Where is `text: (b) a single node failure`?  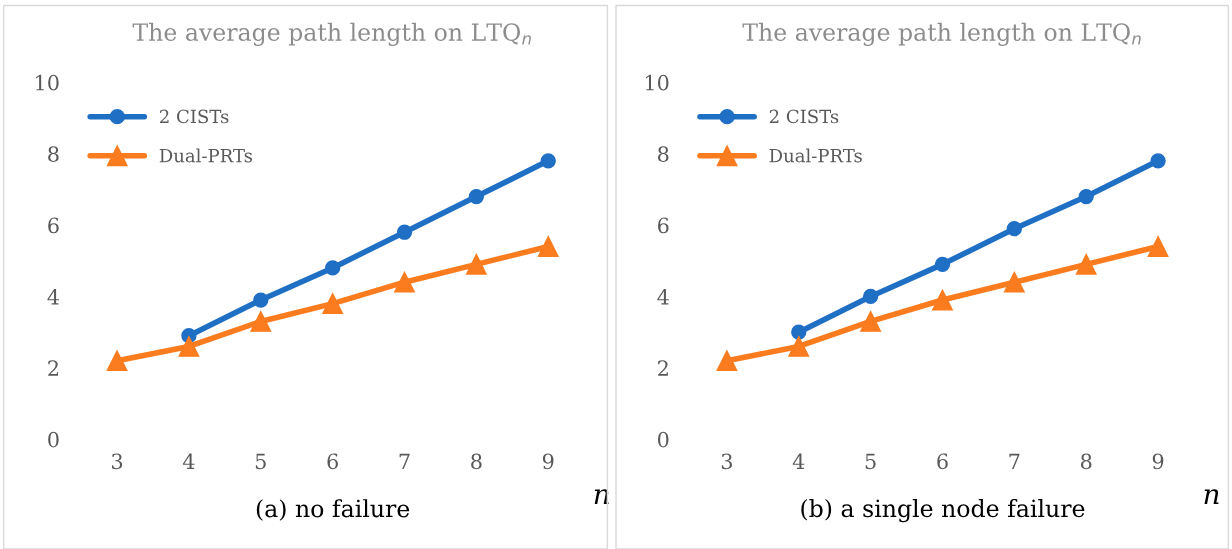
text: (b) a single node failure is located at coordinates (943, 510).